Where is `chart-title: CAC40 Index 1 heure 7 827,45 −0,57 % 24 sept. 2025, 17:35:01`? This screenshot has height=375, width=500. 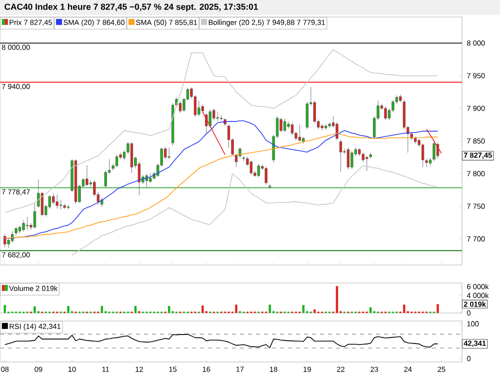 chart-title: CAC40 Index 1 heure 7 827,45 −0,57 % 24 sept. 2025, 17:35:01 is located at coordinates (131, 7).